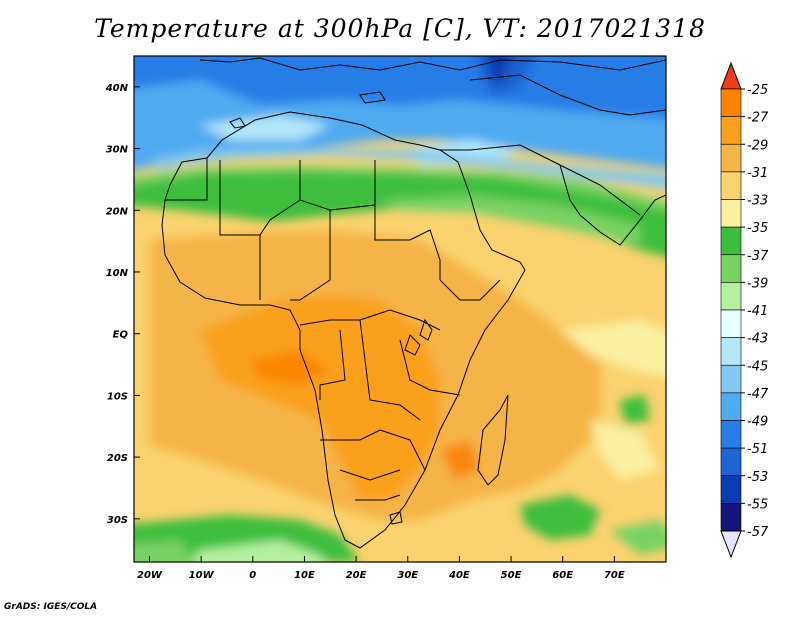 Image resolution: width=800 pixels, height=618 pixels. I want to click on colorbar-level-label: -41, so click(757, 311).